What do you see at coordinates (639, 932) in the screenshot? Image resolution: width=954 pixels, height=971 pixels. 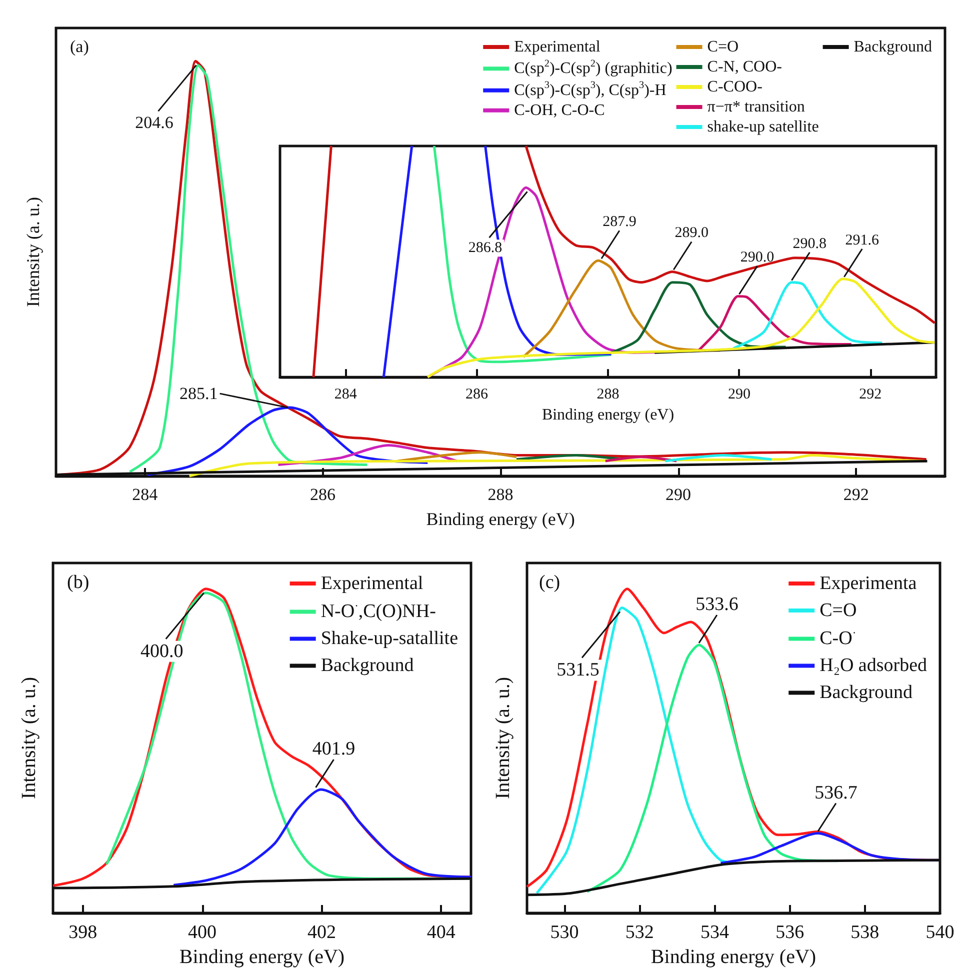 I see `x-tick-label: 532` at bounding box center [639, 932].